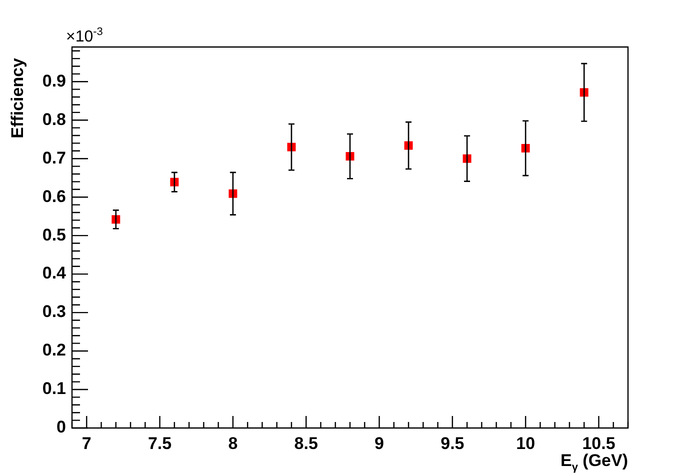  Describe the element at coordinates (54, 196) in the screenshot. I see `y-tick-label: 0.6` at that location.